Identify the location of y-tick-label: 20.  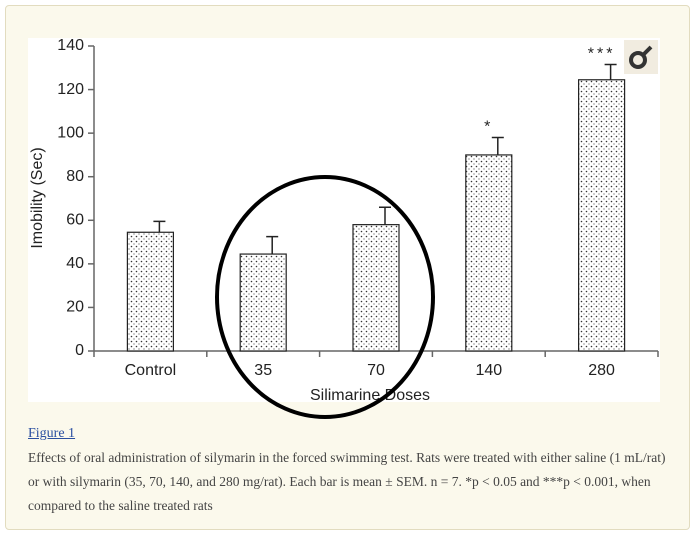
(75, 307).